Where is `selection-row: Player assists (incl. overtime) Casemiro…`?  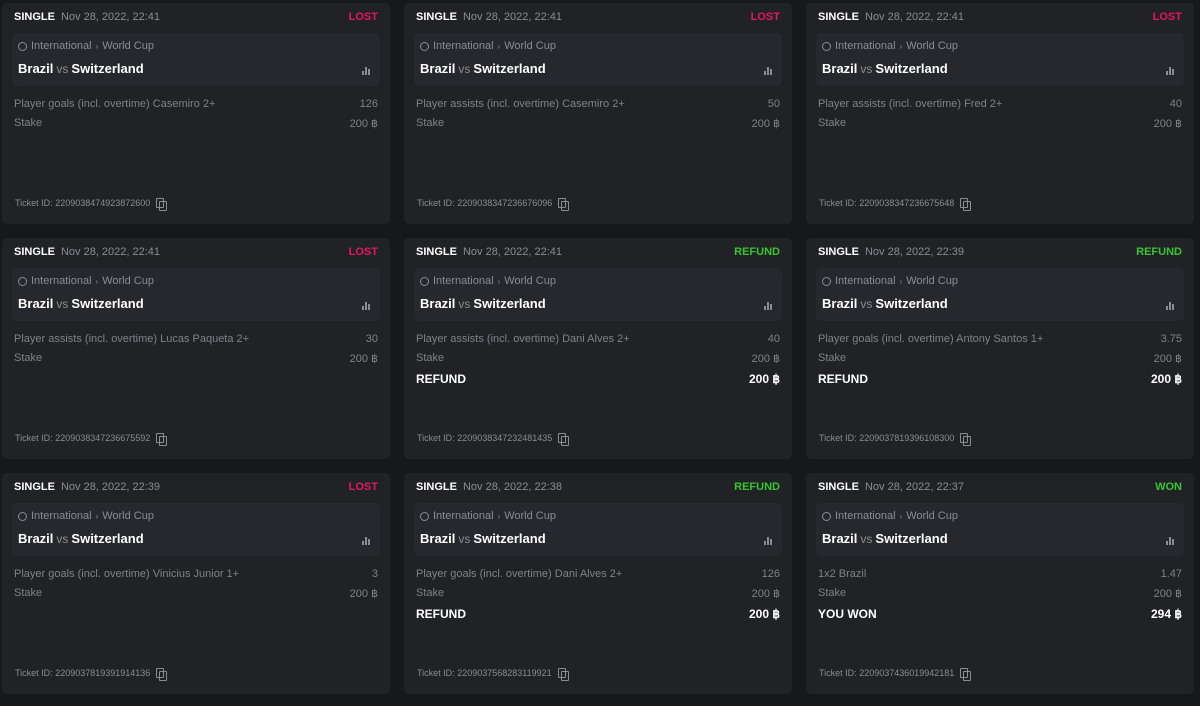
selection-row: Player assists (incl. overtime) Casemiro… is located at coordinates (598, 104).